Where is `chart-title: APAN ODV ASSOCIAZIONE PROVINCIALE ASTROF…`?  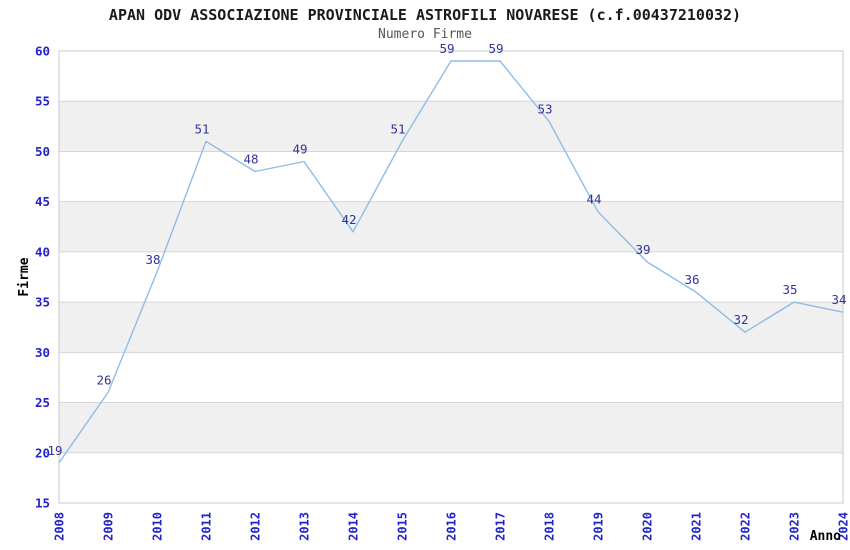 chart-title: APAN ODV ASSOCIAZIONE PROVINCIALE ASTROF… is located at coordinates (425, 15).